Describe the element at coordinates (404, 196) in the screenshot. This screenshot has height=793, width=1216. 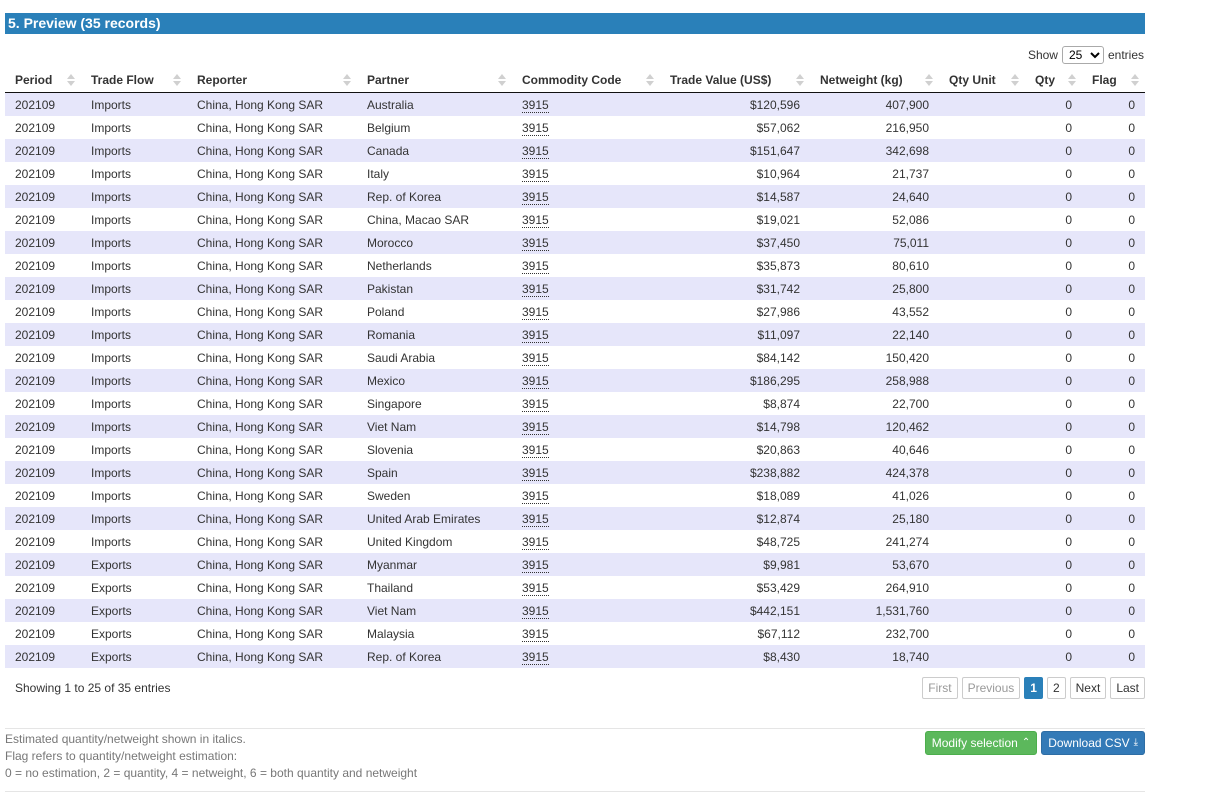
I see `table-cell: Rep. of Korea` at that location.